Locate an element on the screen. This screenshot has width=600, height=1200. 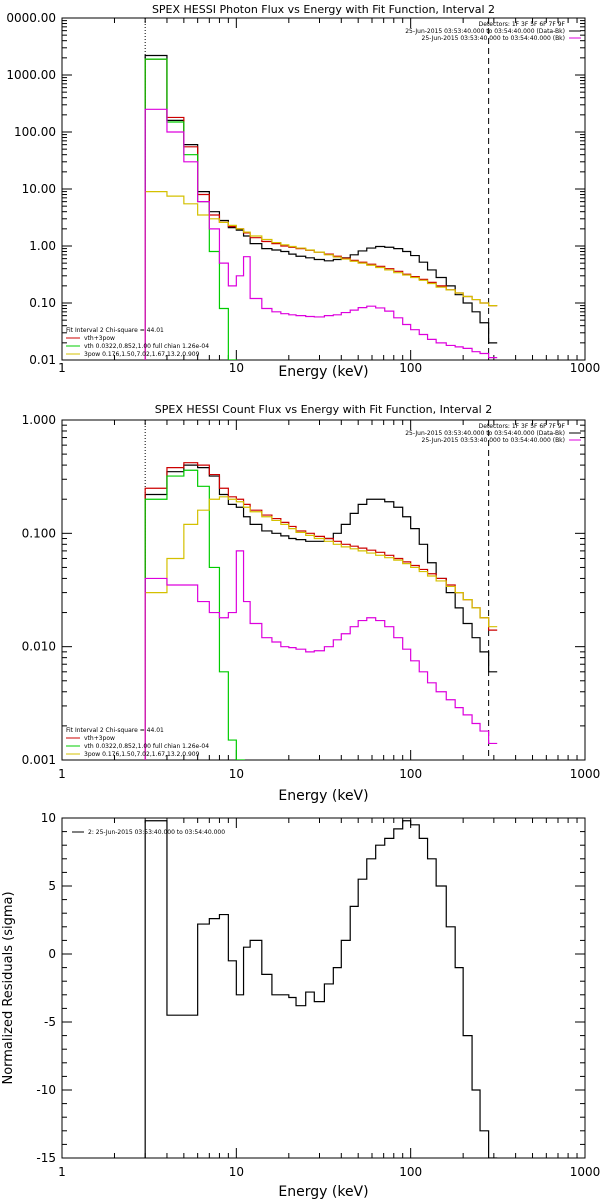
y-tick-label: -10 is located at coordinates (46, 1090).